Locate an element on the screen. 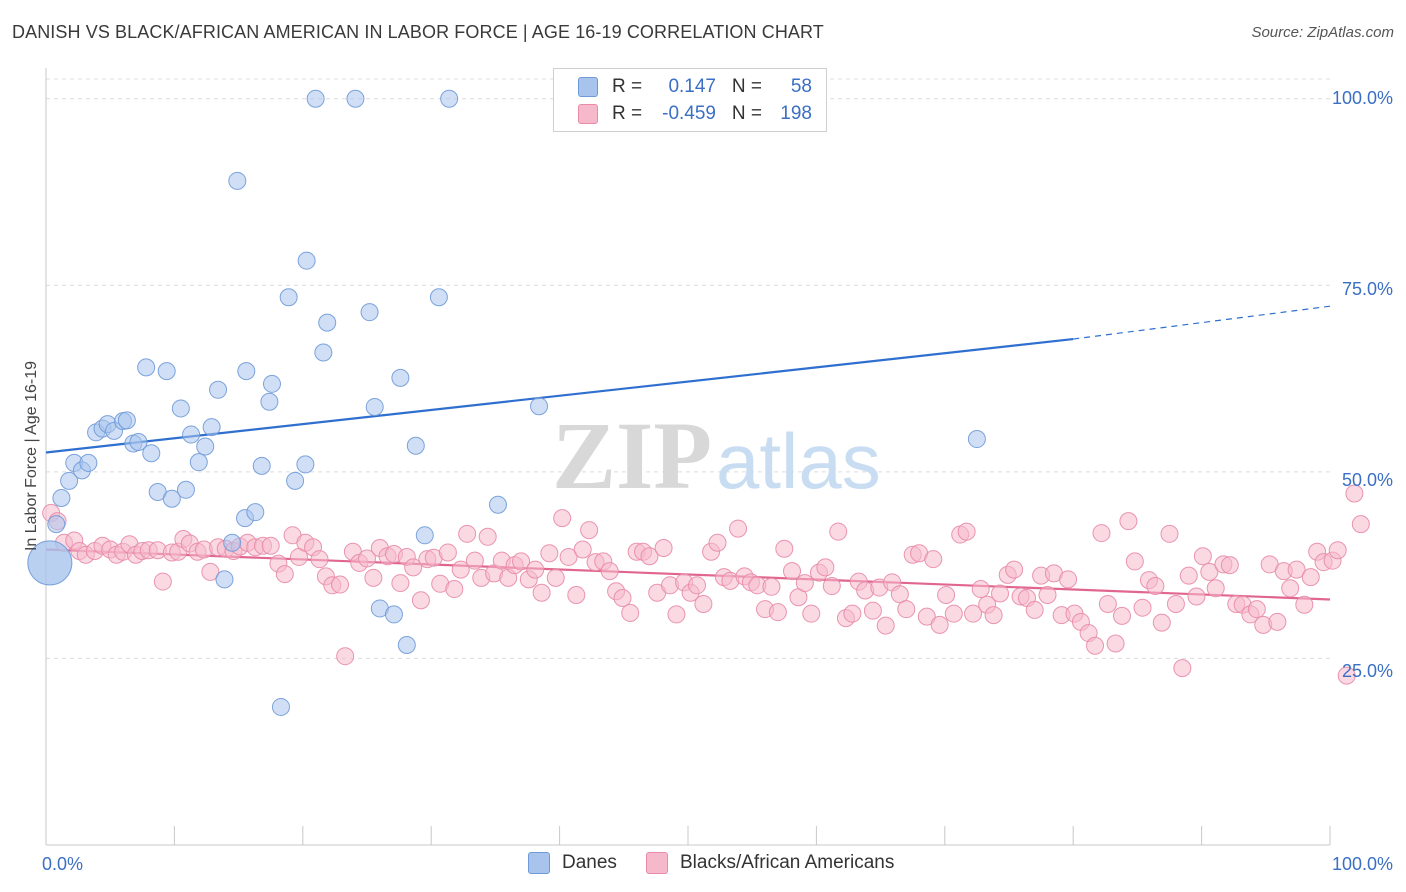 The height and width of the screenshot is (892, 1406). danes-legend-swatch is located at coordinates (539, 863).